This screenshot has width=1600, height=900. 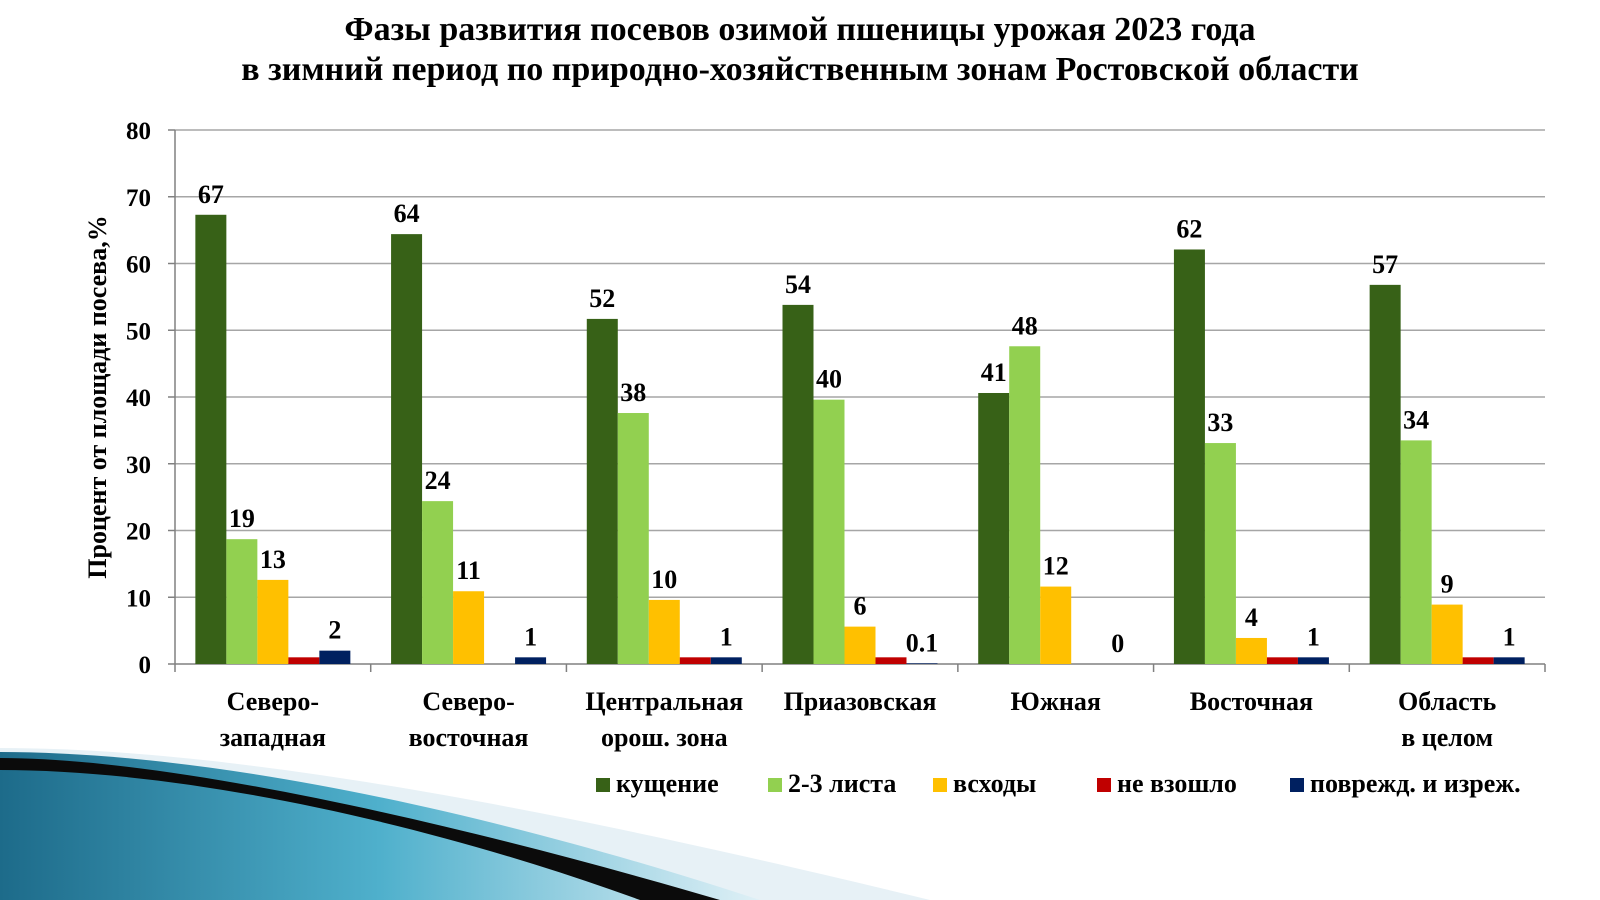 I want to click on legend-label: кущение, so click(x=667, y=783).